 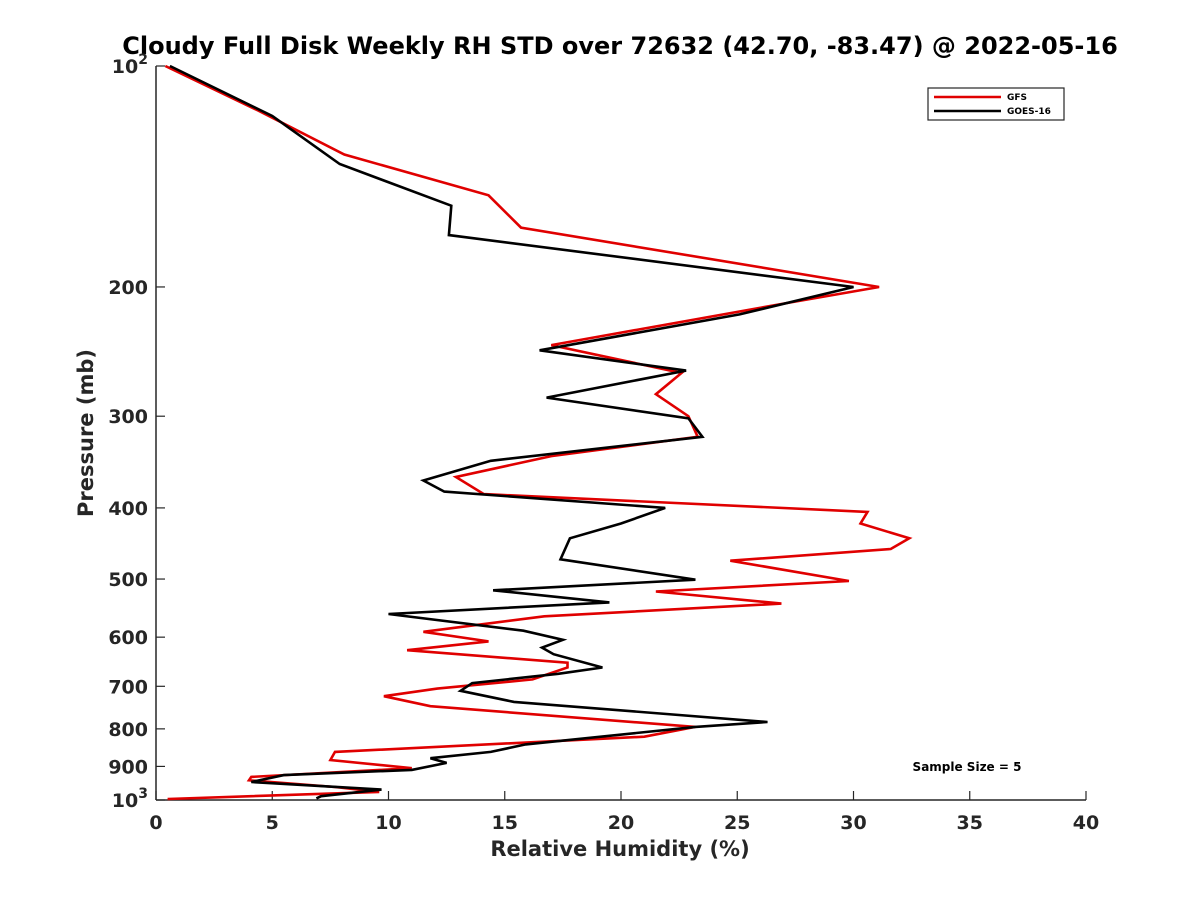 I want to click on x-tick-label: 40, so click(x=1086, y=823).